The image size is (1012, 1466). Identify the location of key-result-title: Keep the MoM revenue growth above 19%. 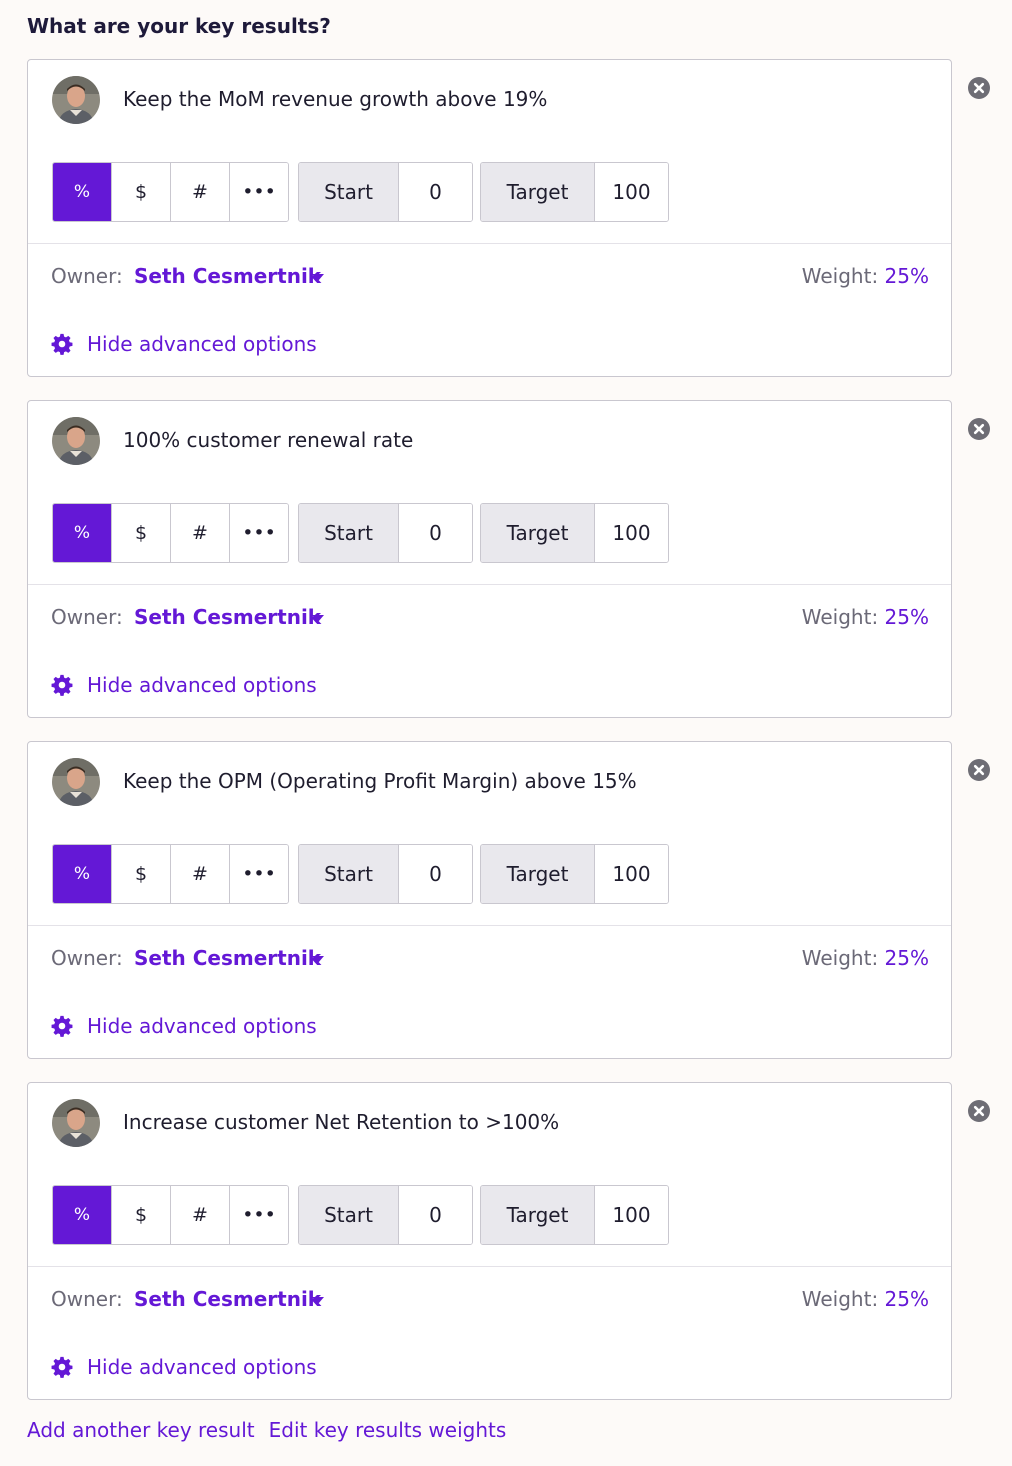
(335, 99).